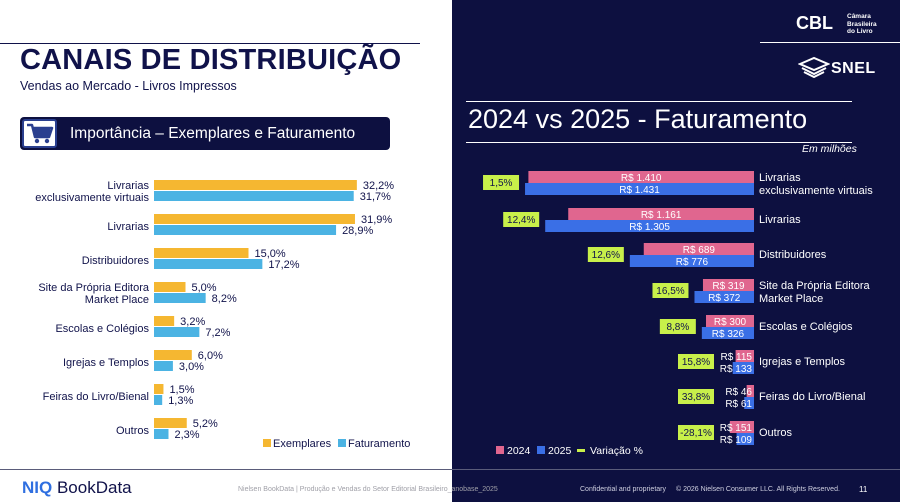  Describe the element at coordinates (738, 404) in the screenshot. I see `data-label: R$ 61` at that location.